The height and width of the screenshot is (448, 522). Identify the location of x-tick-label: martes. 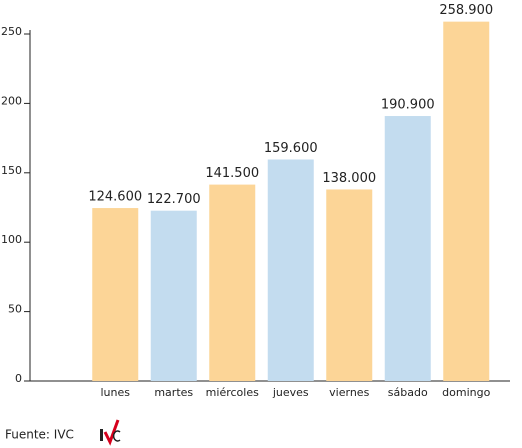
(173, 392).